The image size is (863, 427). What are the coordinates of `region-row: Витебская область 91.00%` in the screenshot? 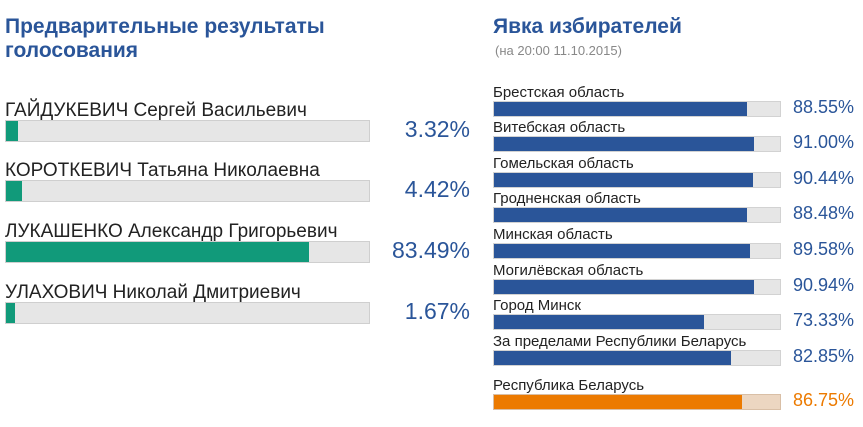 It's located at (675, 137).